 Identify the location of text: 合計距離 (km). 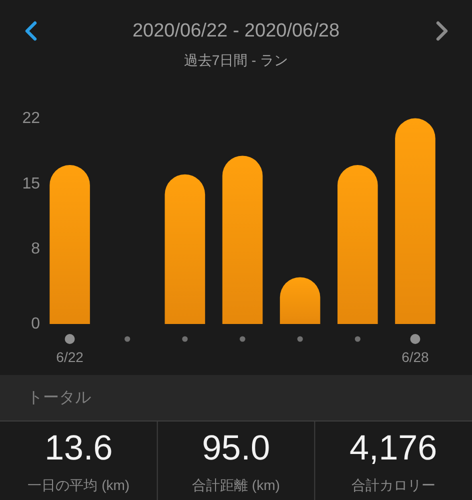
(236, 485).